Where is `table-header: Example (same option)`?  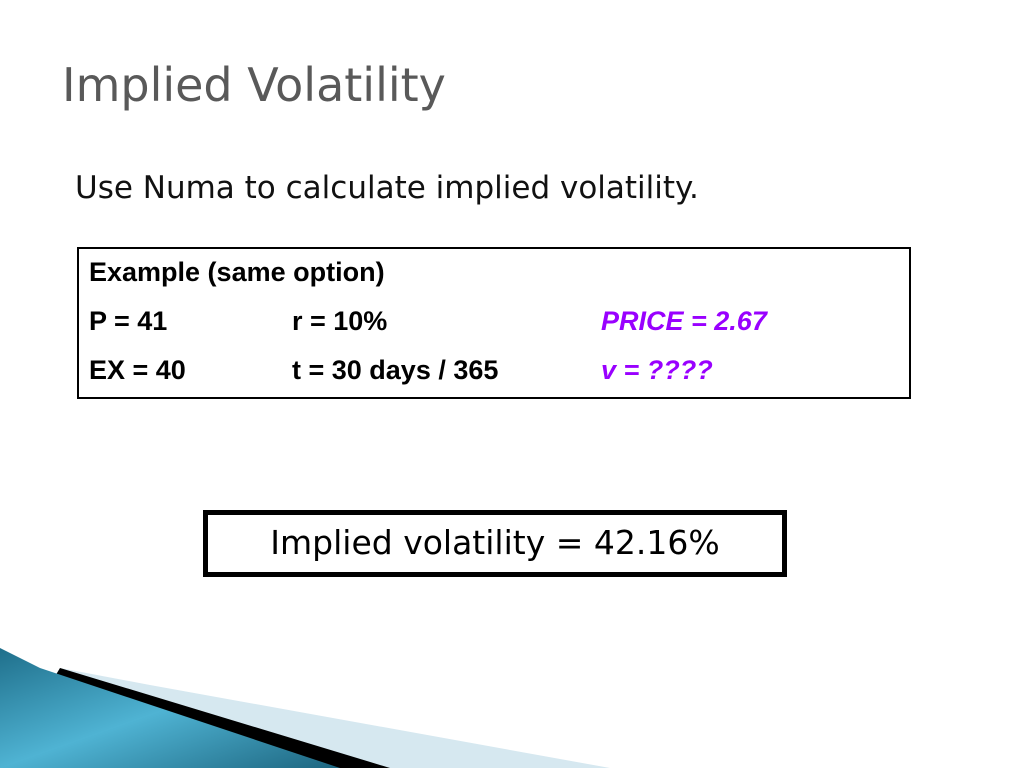 table-header: Example (same option) is located at coordinates (237, 272).